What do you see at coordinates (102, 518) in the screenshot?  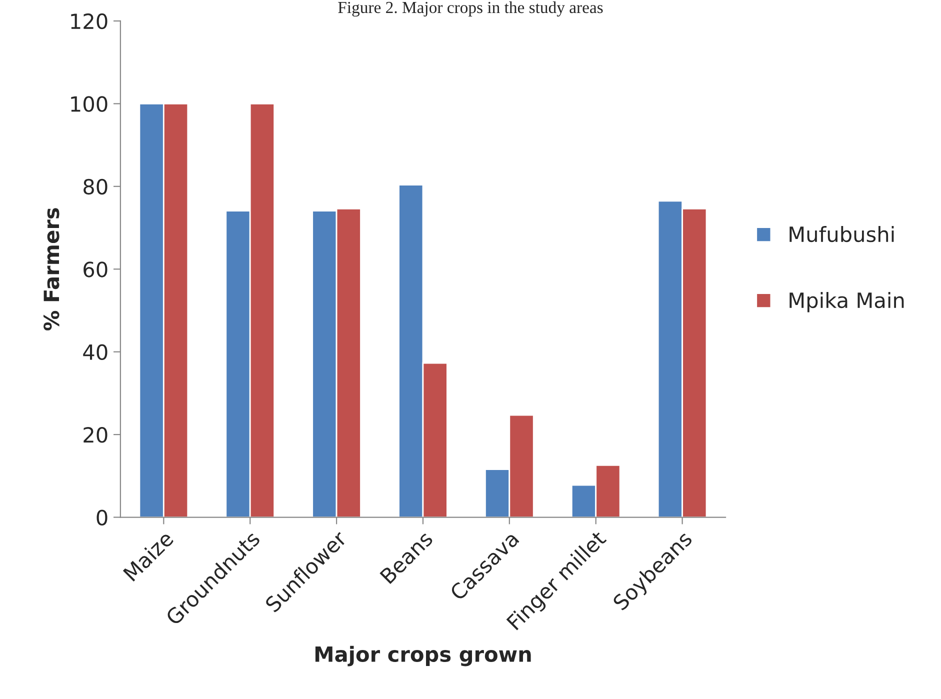 I see `y-tick-label: 0` at bounding box center [102, 518].